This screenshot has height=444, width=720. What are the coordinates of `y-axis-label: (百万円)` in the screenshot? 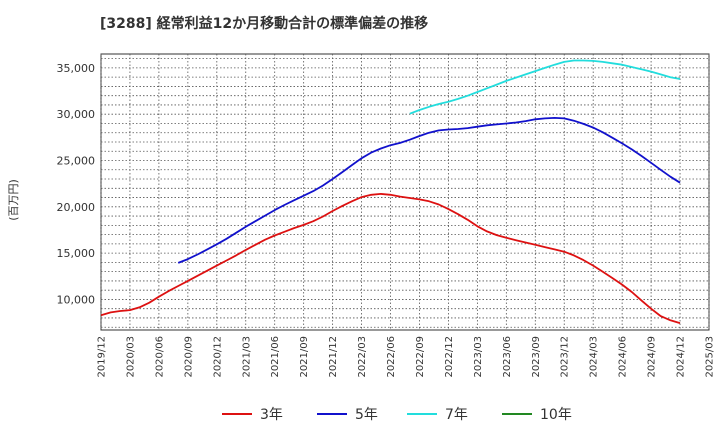 It's located at (13, 200).